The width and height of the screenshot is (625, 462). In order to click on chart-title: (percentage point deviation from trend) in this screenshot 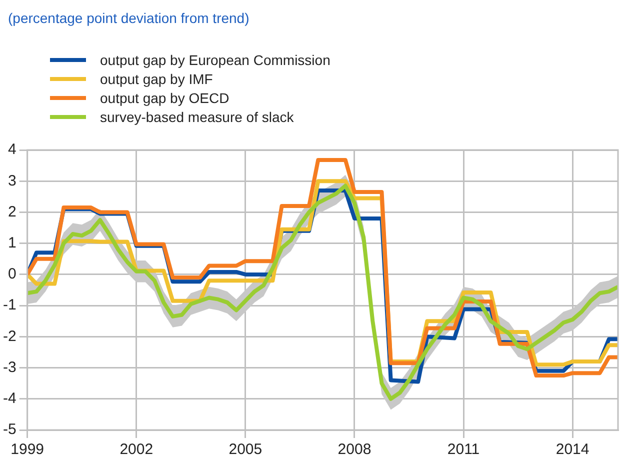, I will do `click(129, 18)`.